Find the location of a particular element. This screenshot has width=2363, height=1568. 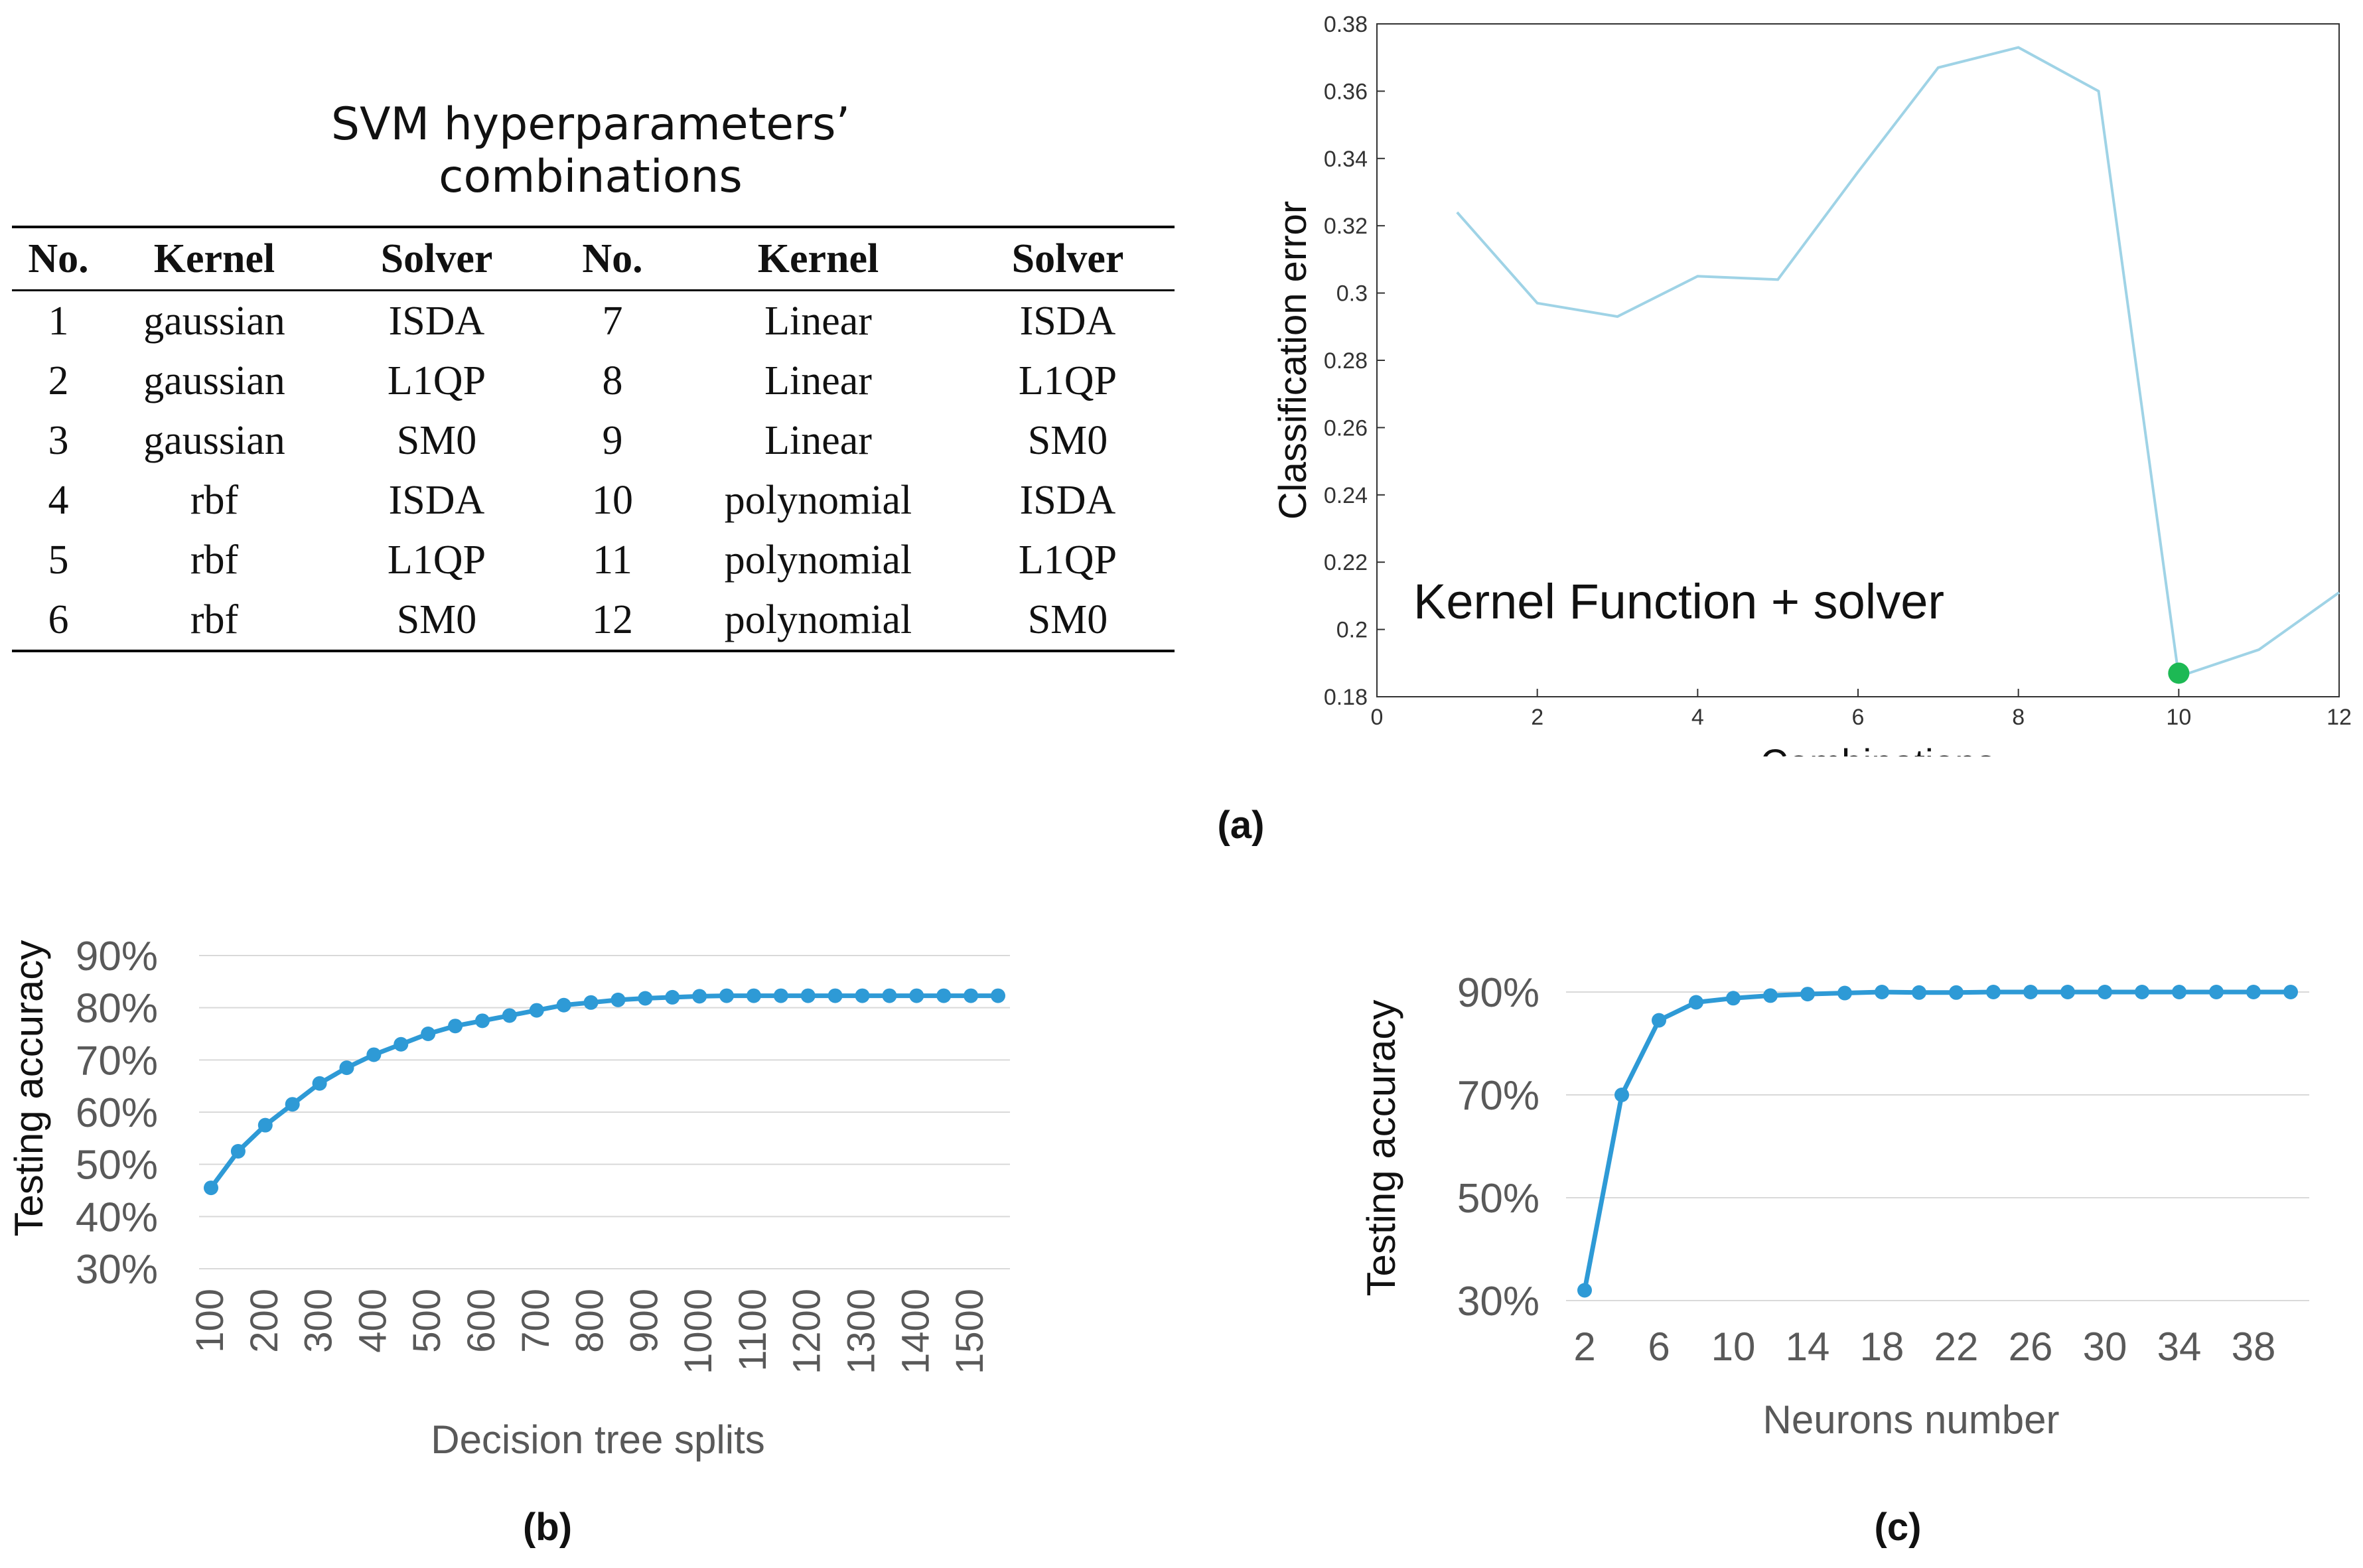

x-tick-label: 800 is located at coordinates (590, 1321).